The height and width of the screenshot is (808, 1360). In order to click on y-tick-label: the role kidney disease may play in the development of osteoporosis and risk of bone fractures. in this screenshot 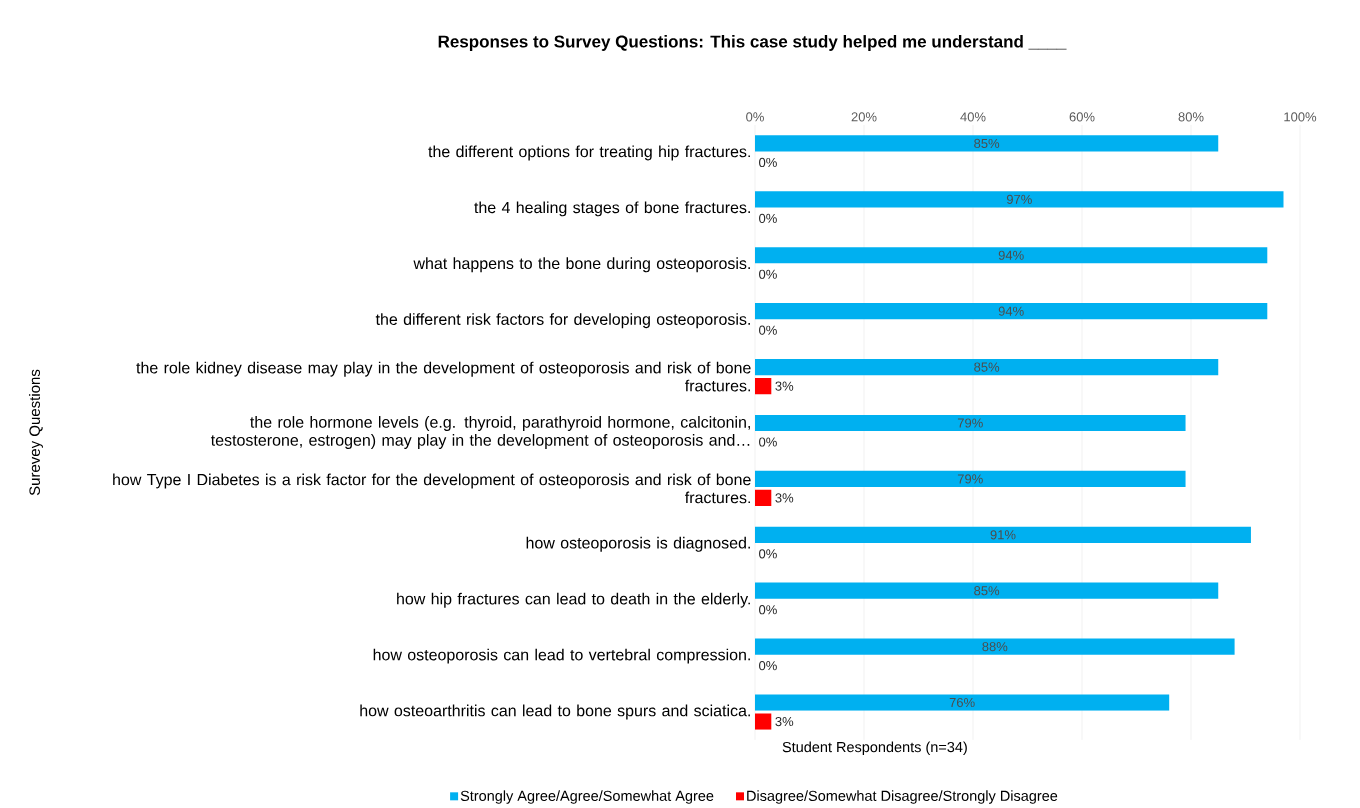, I will do `click(443, 376)`.